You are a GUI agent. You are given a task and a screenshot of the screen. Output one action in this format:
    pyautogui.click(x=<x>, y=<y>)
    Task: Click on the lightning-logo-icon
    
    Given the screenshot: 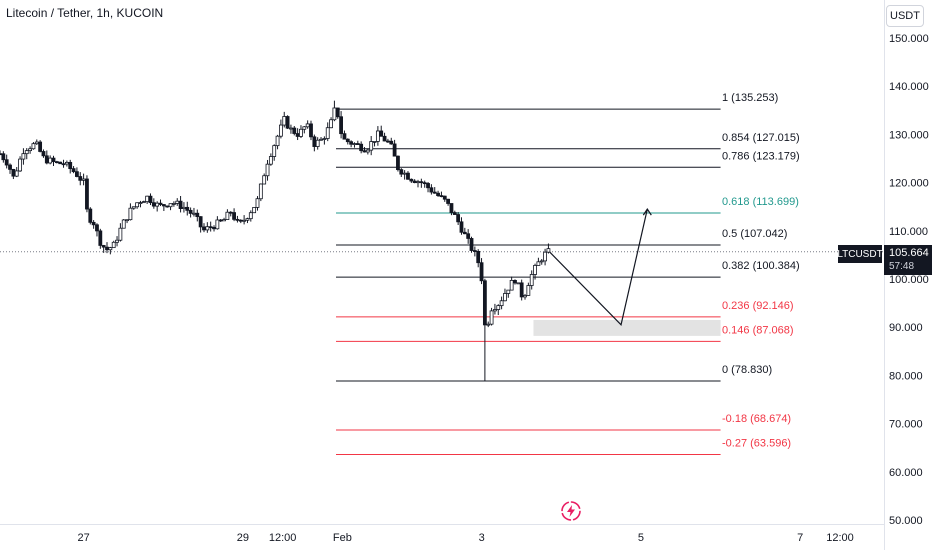 What is the action you would take?
    pyautogui.click(x=571, y=511)
    